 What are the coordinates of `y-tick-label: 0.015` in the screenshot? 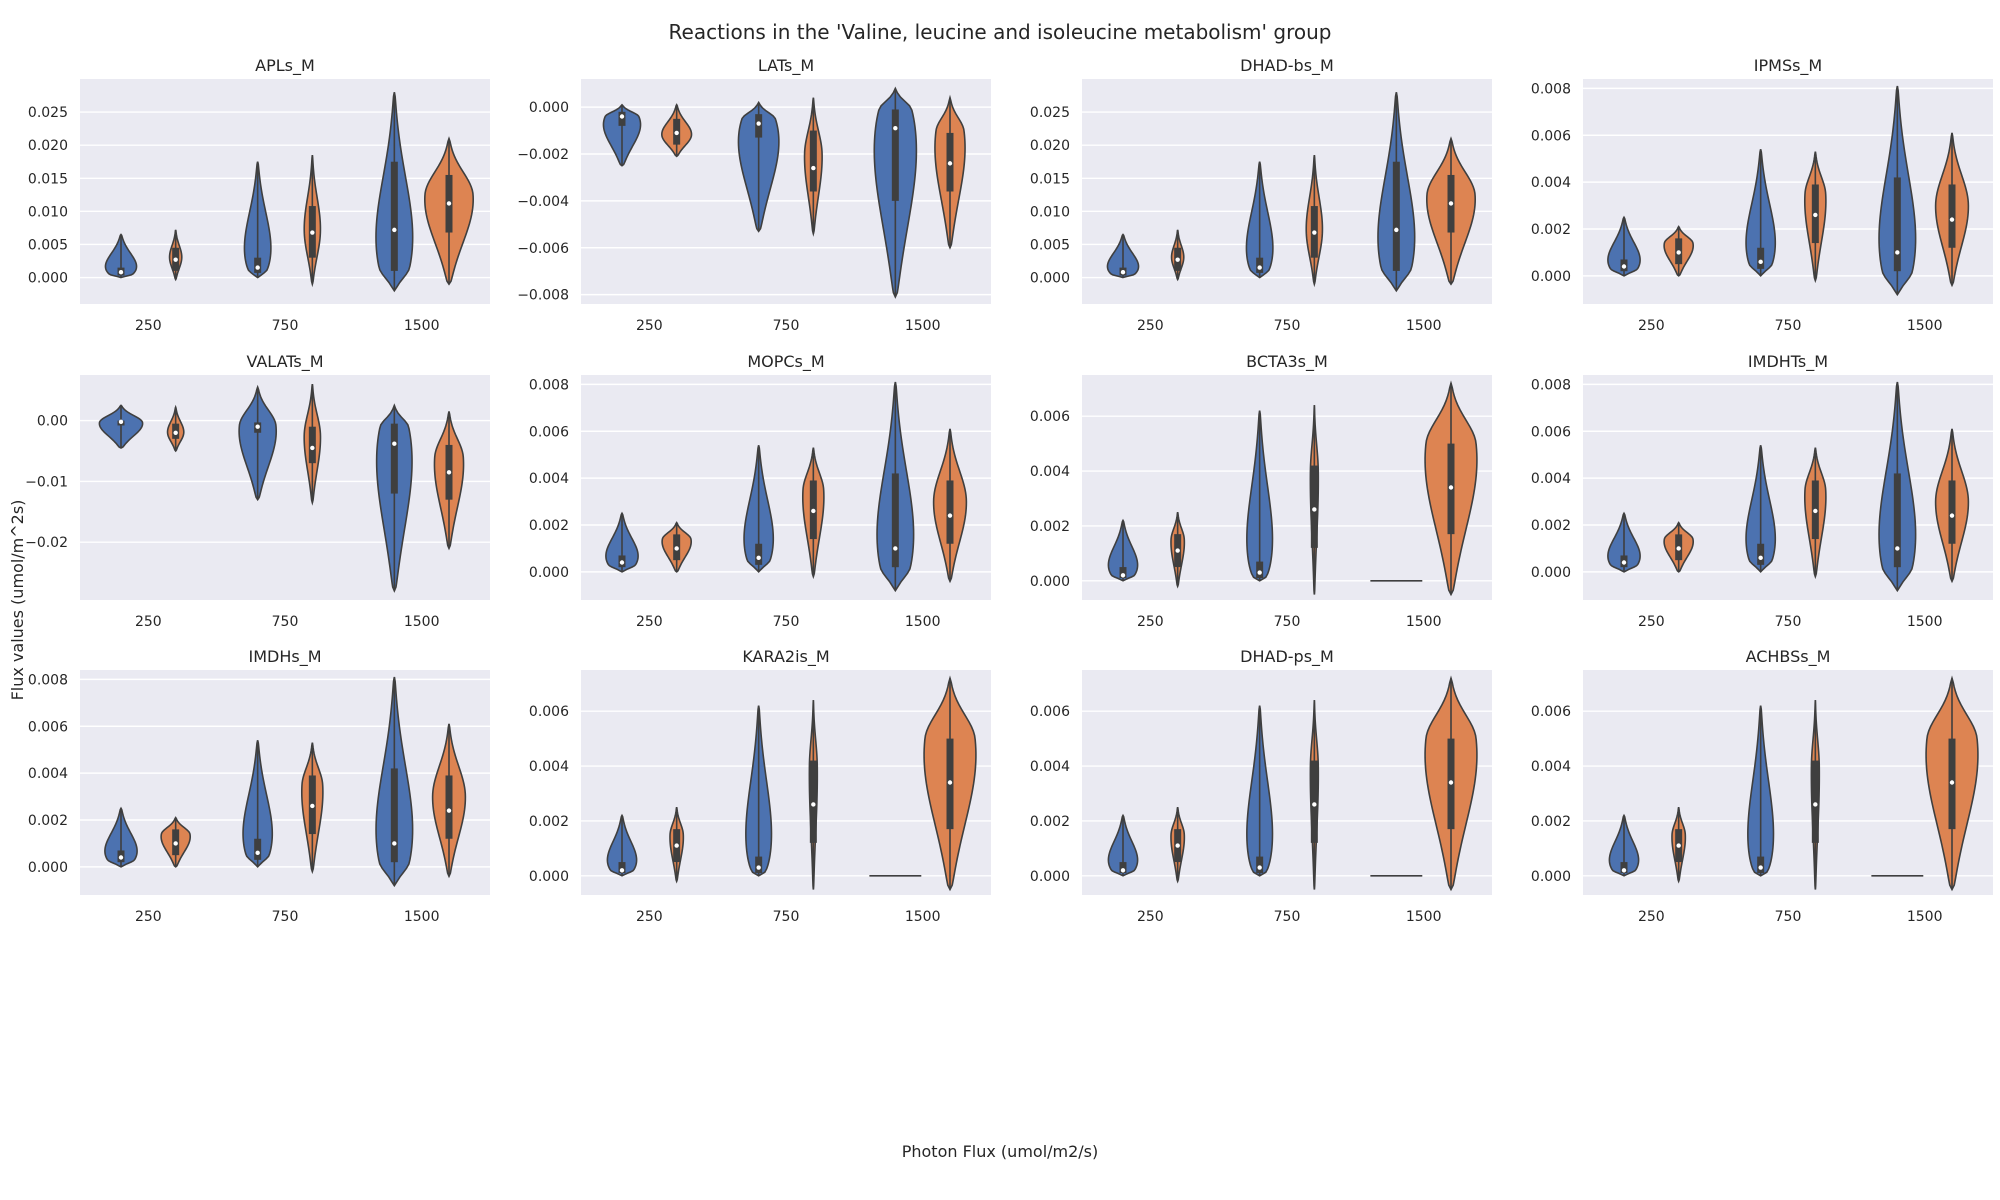 It's located at (48, 179).